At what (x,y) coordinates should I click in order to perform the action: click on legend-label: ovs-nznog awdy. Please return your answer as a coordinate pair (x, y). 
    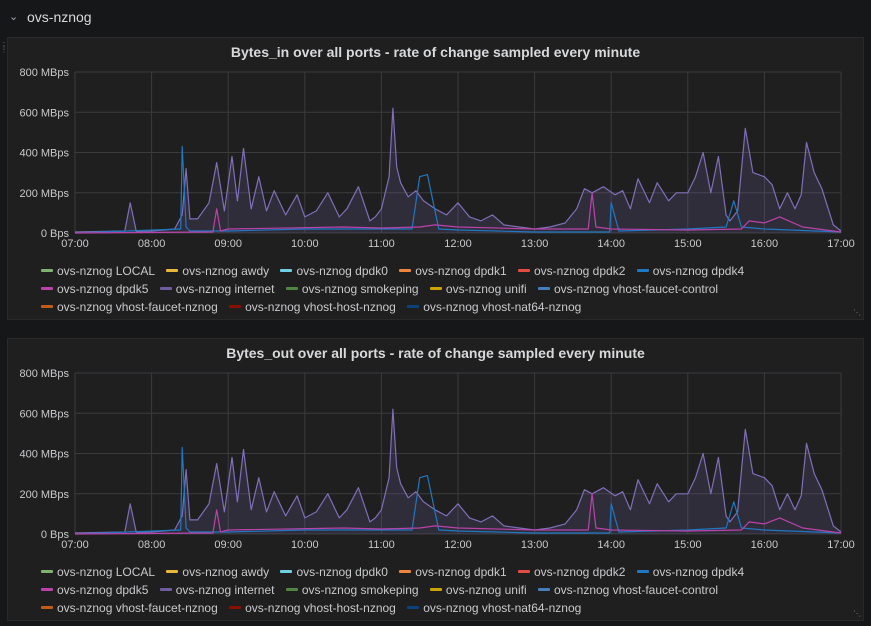
    Looking at the image, I should click on (226, 572).